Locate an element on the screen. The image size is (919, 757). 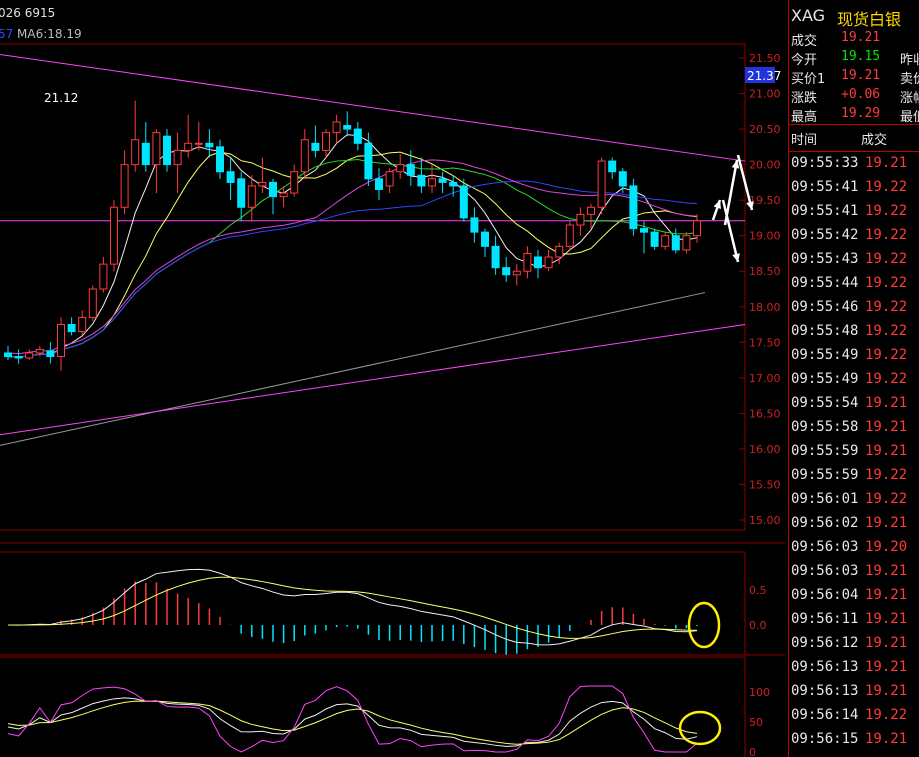
quote-label-2: 昨收 is located at coordinates (909, 60).